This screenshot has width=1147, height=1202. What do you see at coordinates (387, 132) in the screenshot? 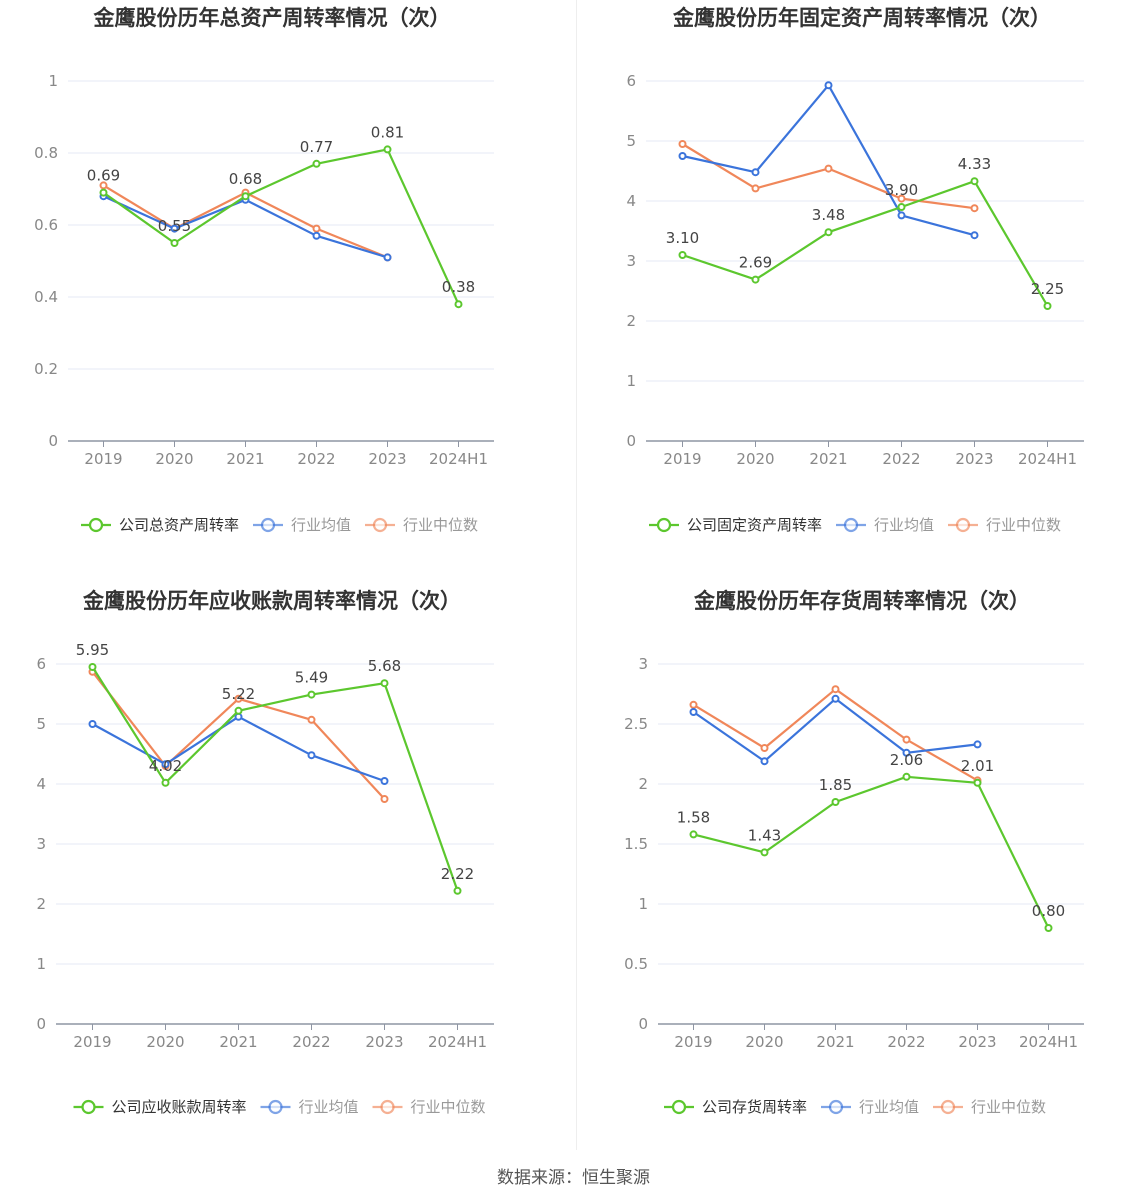
I see `data-label: 0.81` at bounding box center [387, 132].